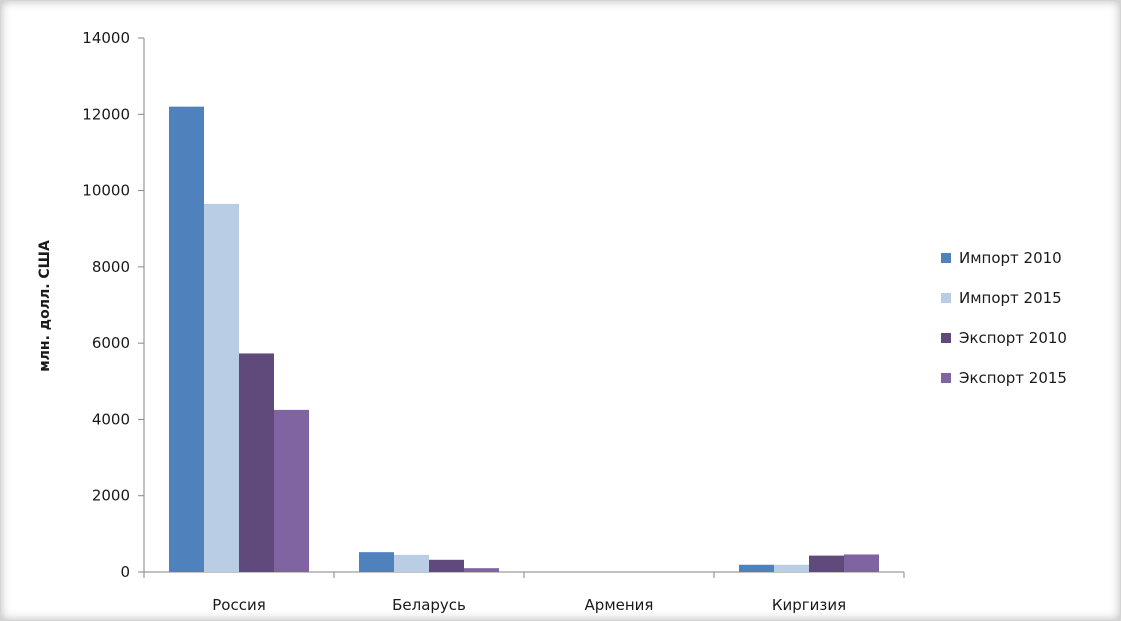 Image resolution: width=1121 pixels, height=622 pixels. I want to click on x-tick-label: Армения, so click(619, 605).